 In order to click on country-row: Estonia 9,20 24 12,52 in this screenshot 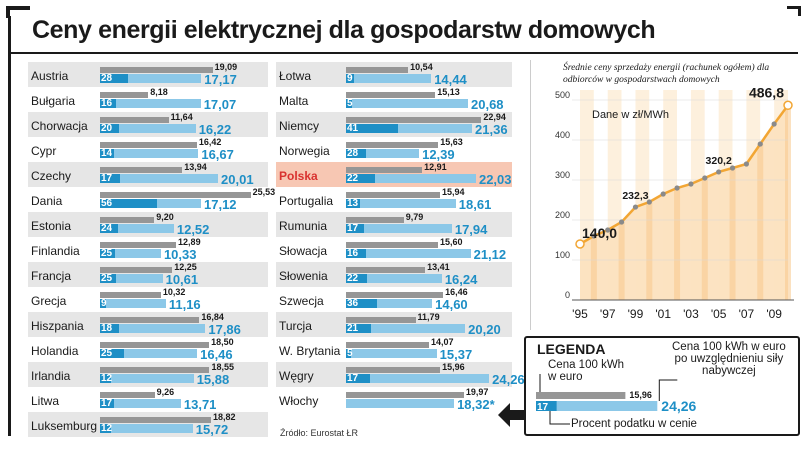, I will do `click(148, 224)`.